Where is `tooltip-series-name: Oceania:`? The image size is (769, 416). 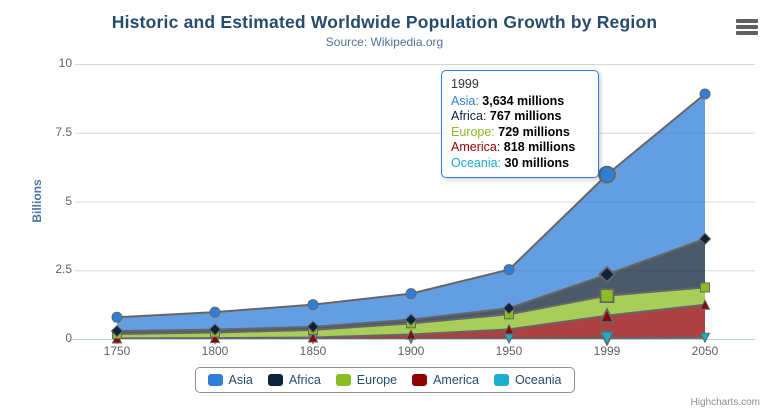
tooltip-series-name: Oceania: is located at coordinates (478, 162).